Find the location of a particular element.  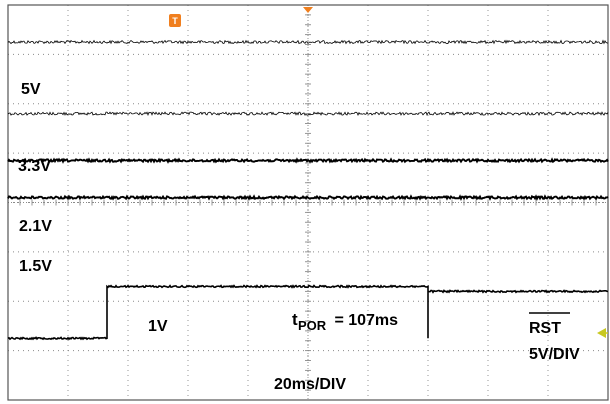

trace-rst is located at coordinates (308, 312).